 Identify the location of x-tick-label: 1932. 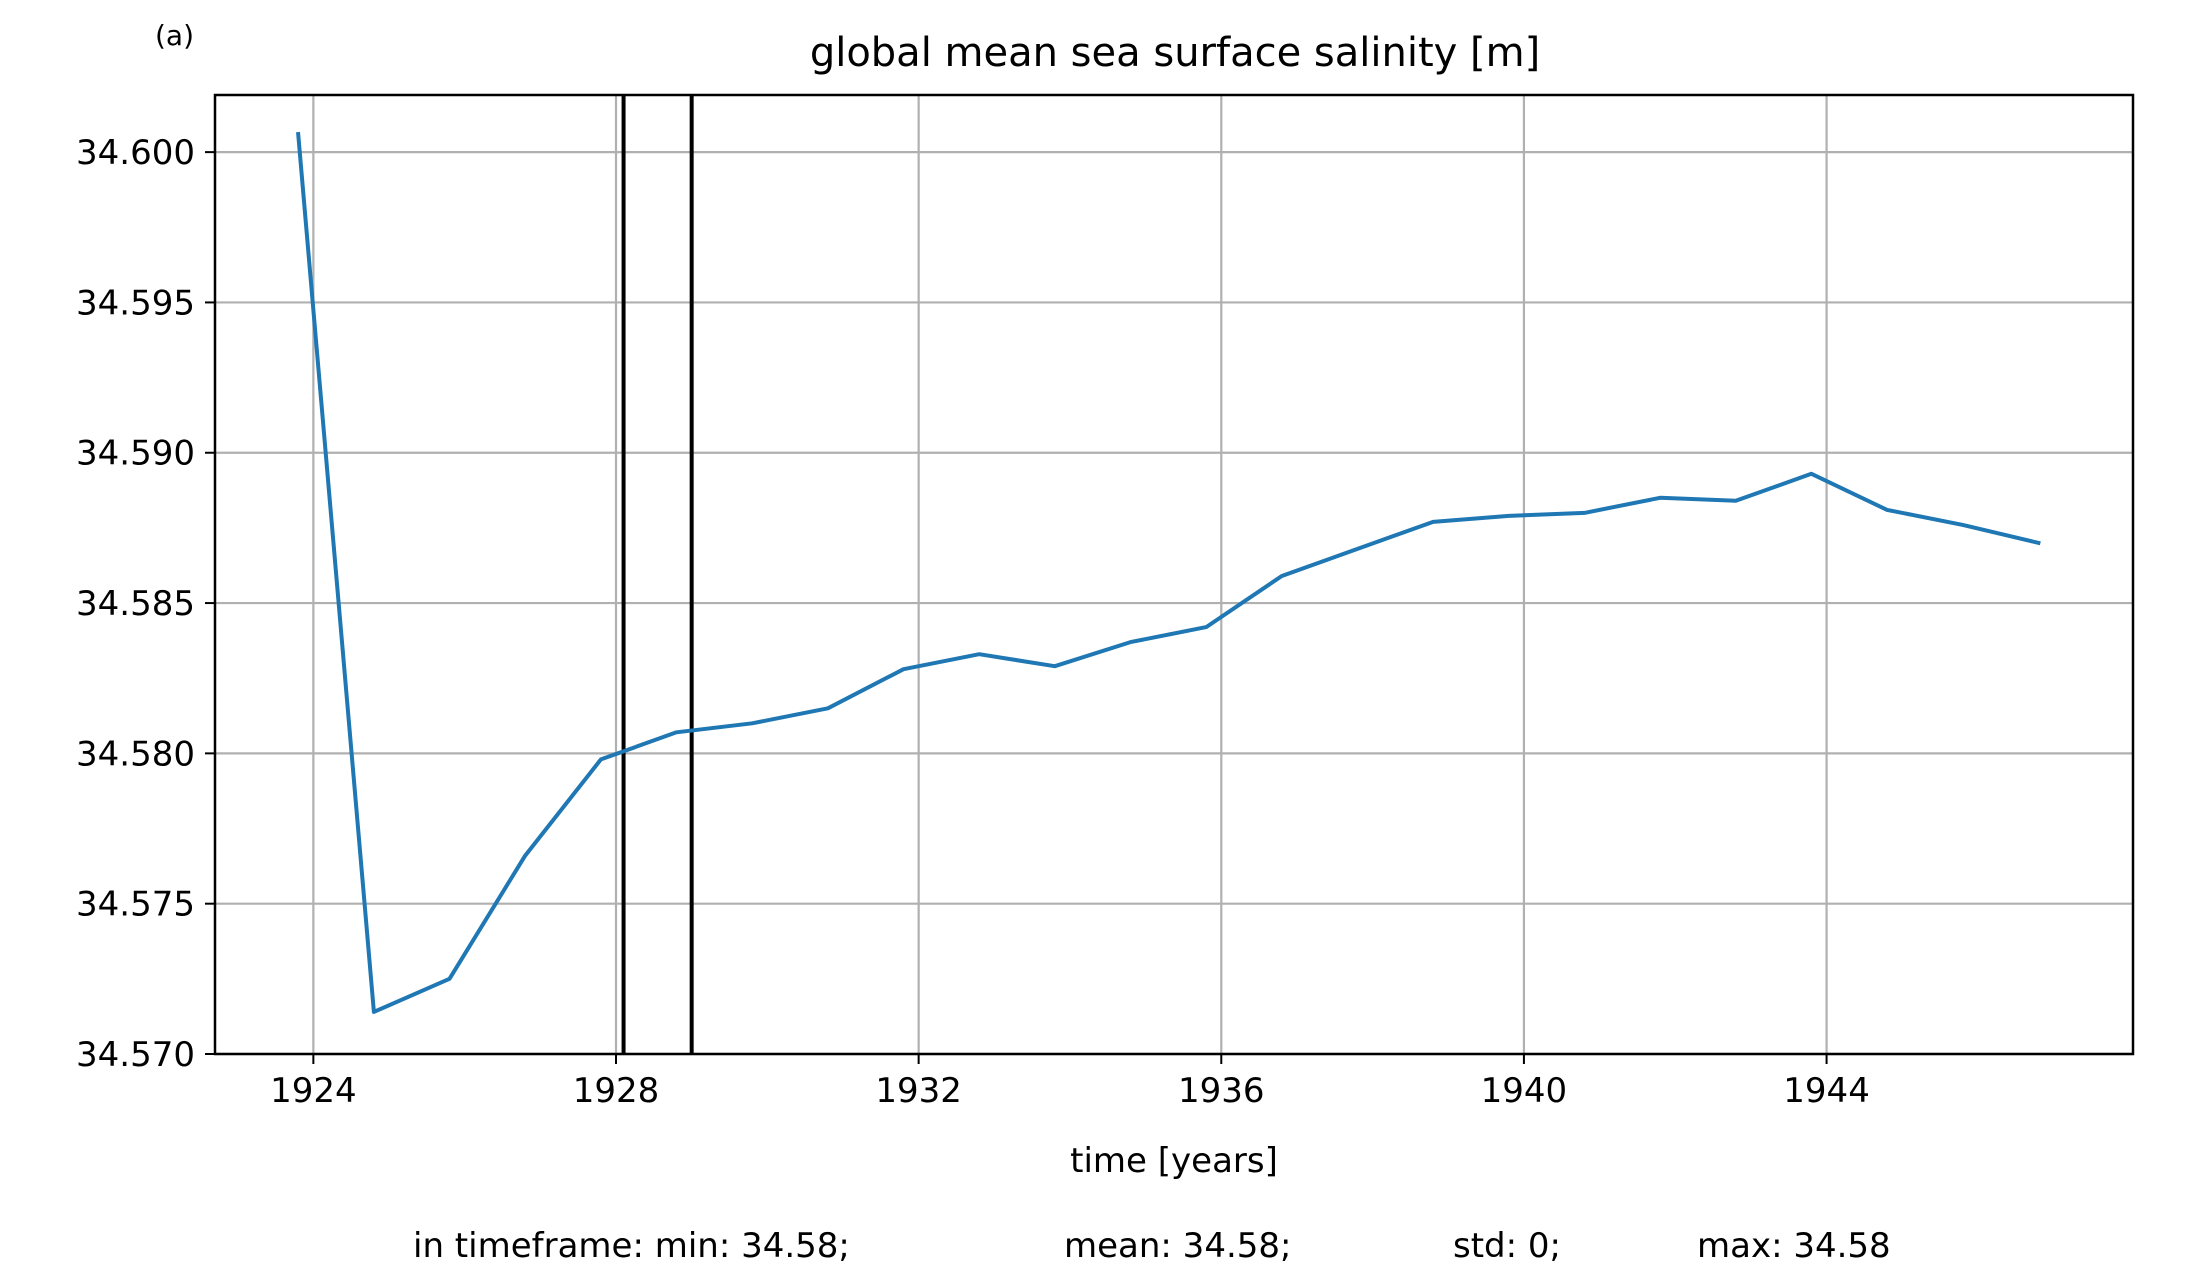
(918, 1091).